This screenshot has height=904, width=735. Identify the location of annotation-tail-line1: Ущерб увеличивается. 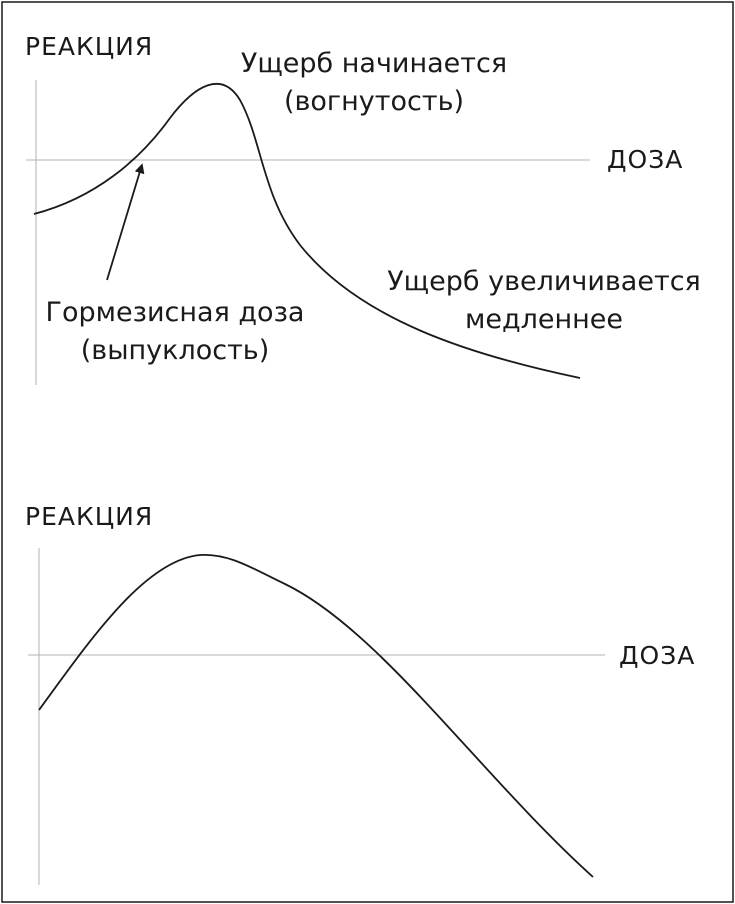
(544, 281).